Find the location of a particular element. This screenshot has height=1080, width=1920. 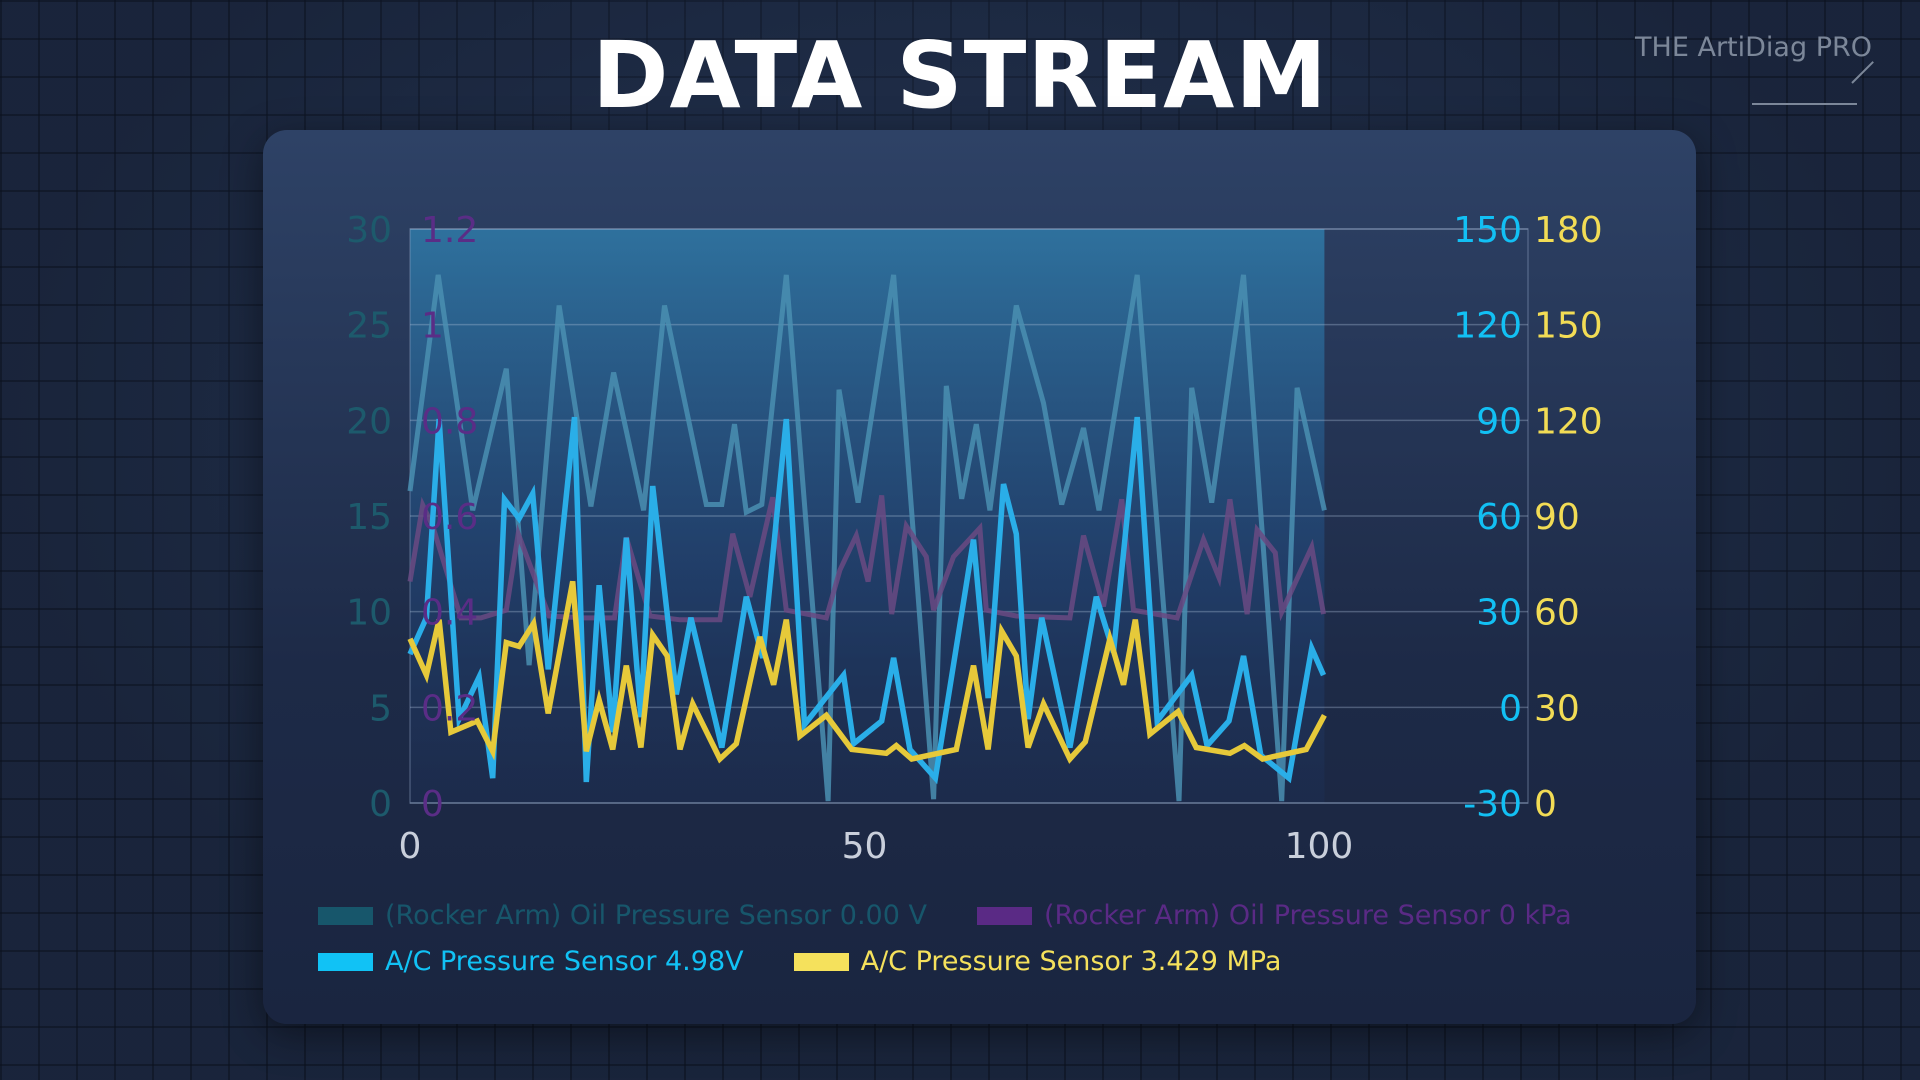

legend-label: (Rocker Arm) Oil Pressure Sensor 0 kPa is located at coordinates (1307, 915).